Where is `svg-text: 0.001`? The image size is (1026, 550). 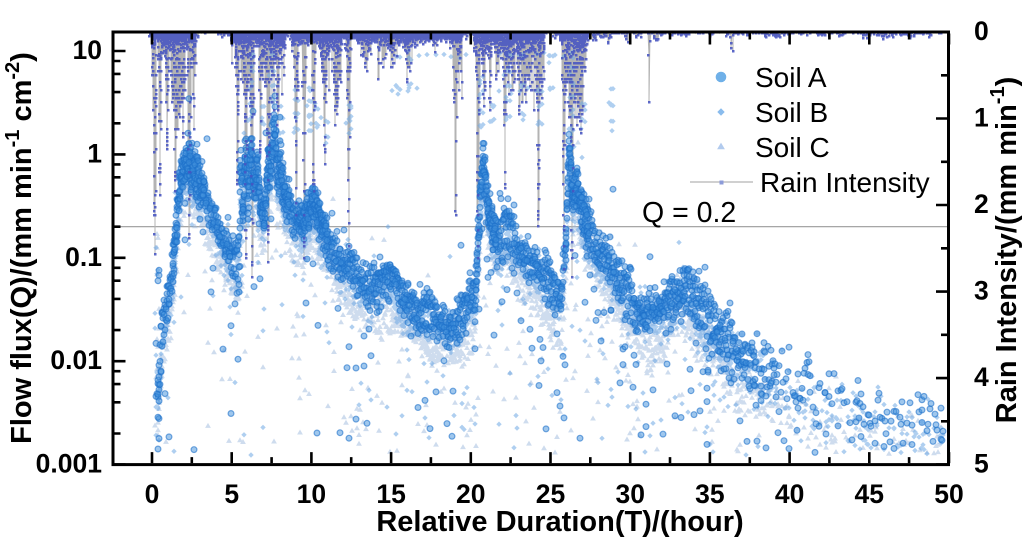
svg-text: 0.001 is located at coordinates (69, 464).